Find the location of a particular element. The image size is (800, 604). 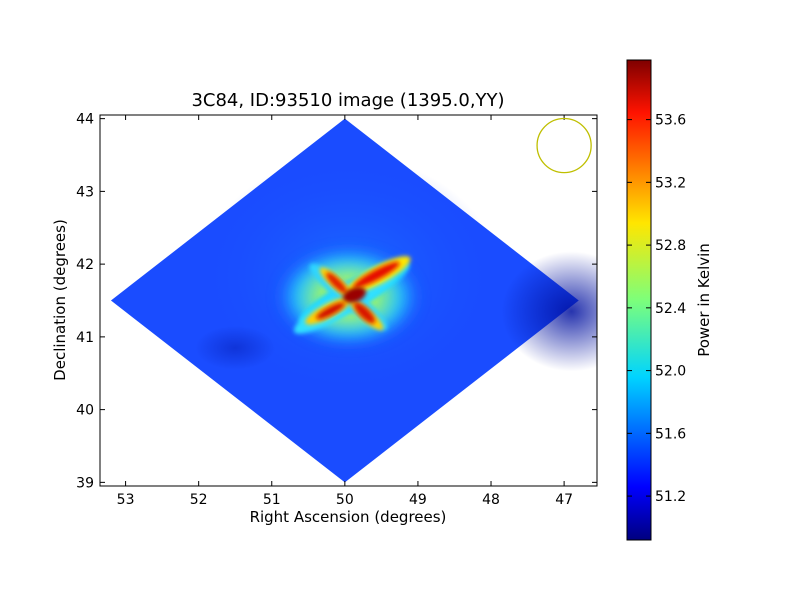

arm-red-nw is located at coordinates (336, 283).